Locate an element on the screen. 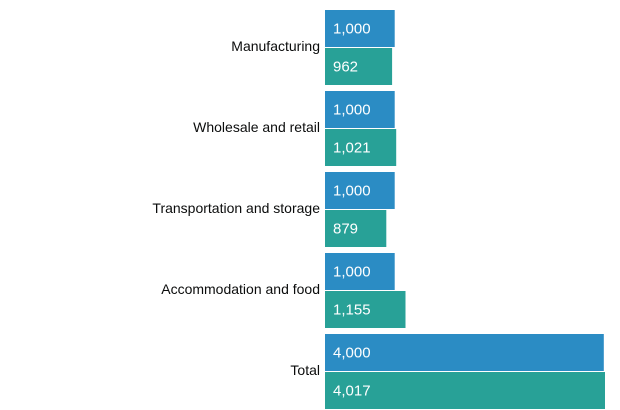 This screenshot has width=620, height=410. bar-value-label: 4,000 is located at coordinates (352, 353).